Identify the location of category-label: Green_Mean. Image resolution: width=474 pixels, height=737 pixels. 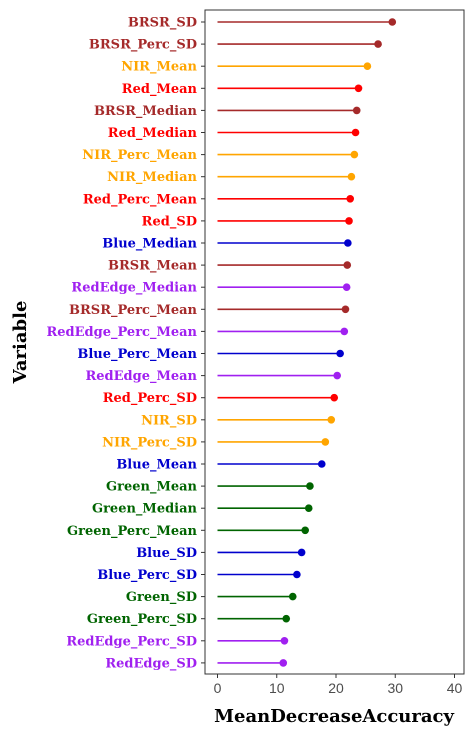
(152, 487).